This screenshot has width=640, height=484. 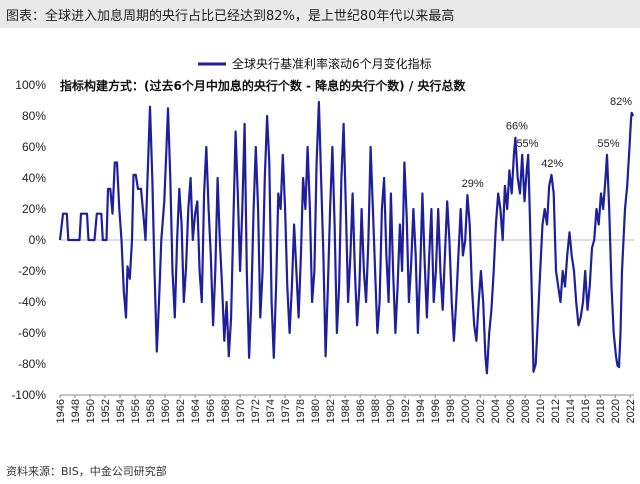 What do you see at coordinates (346, 411) in the screenshot?
I see `x-tick-label: 1984` at bounding box center [346, 411].